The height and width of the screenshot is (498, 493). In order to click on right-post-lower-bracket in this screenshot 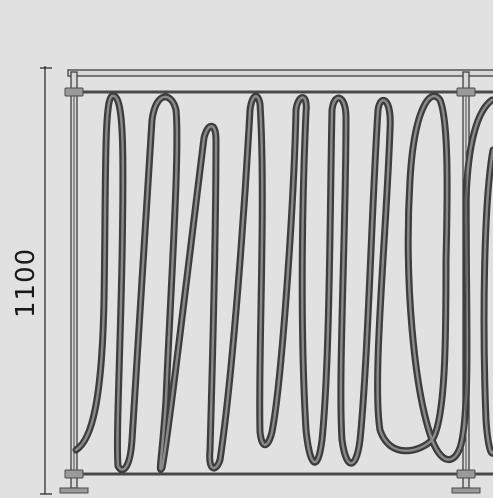, I will do `click(466, 474)`.